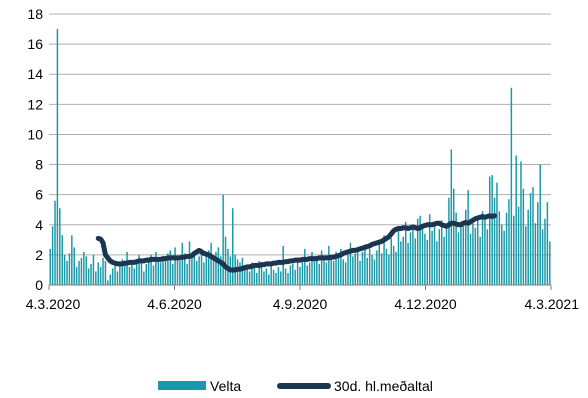 This screenshot has width=588, height=398. What do you see at coordinates (425, 304) in the screenshot?
I see `x-tick-label: 4.12.2020` at bounding box center [425, 304].